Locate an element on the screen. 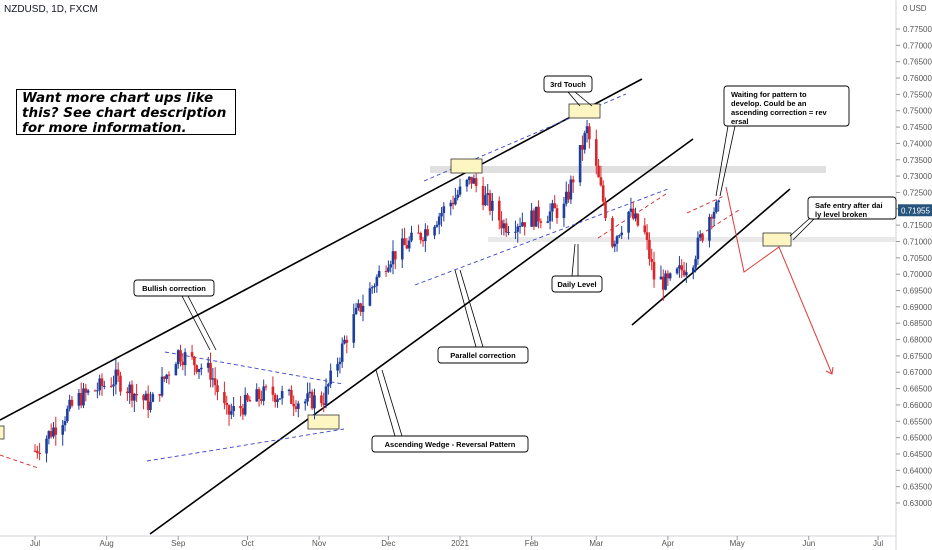 The height and width of the screenshot is (550, 932). price-axis-panel is located at coordinates (914, 275).